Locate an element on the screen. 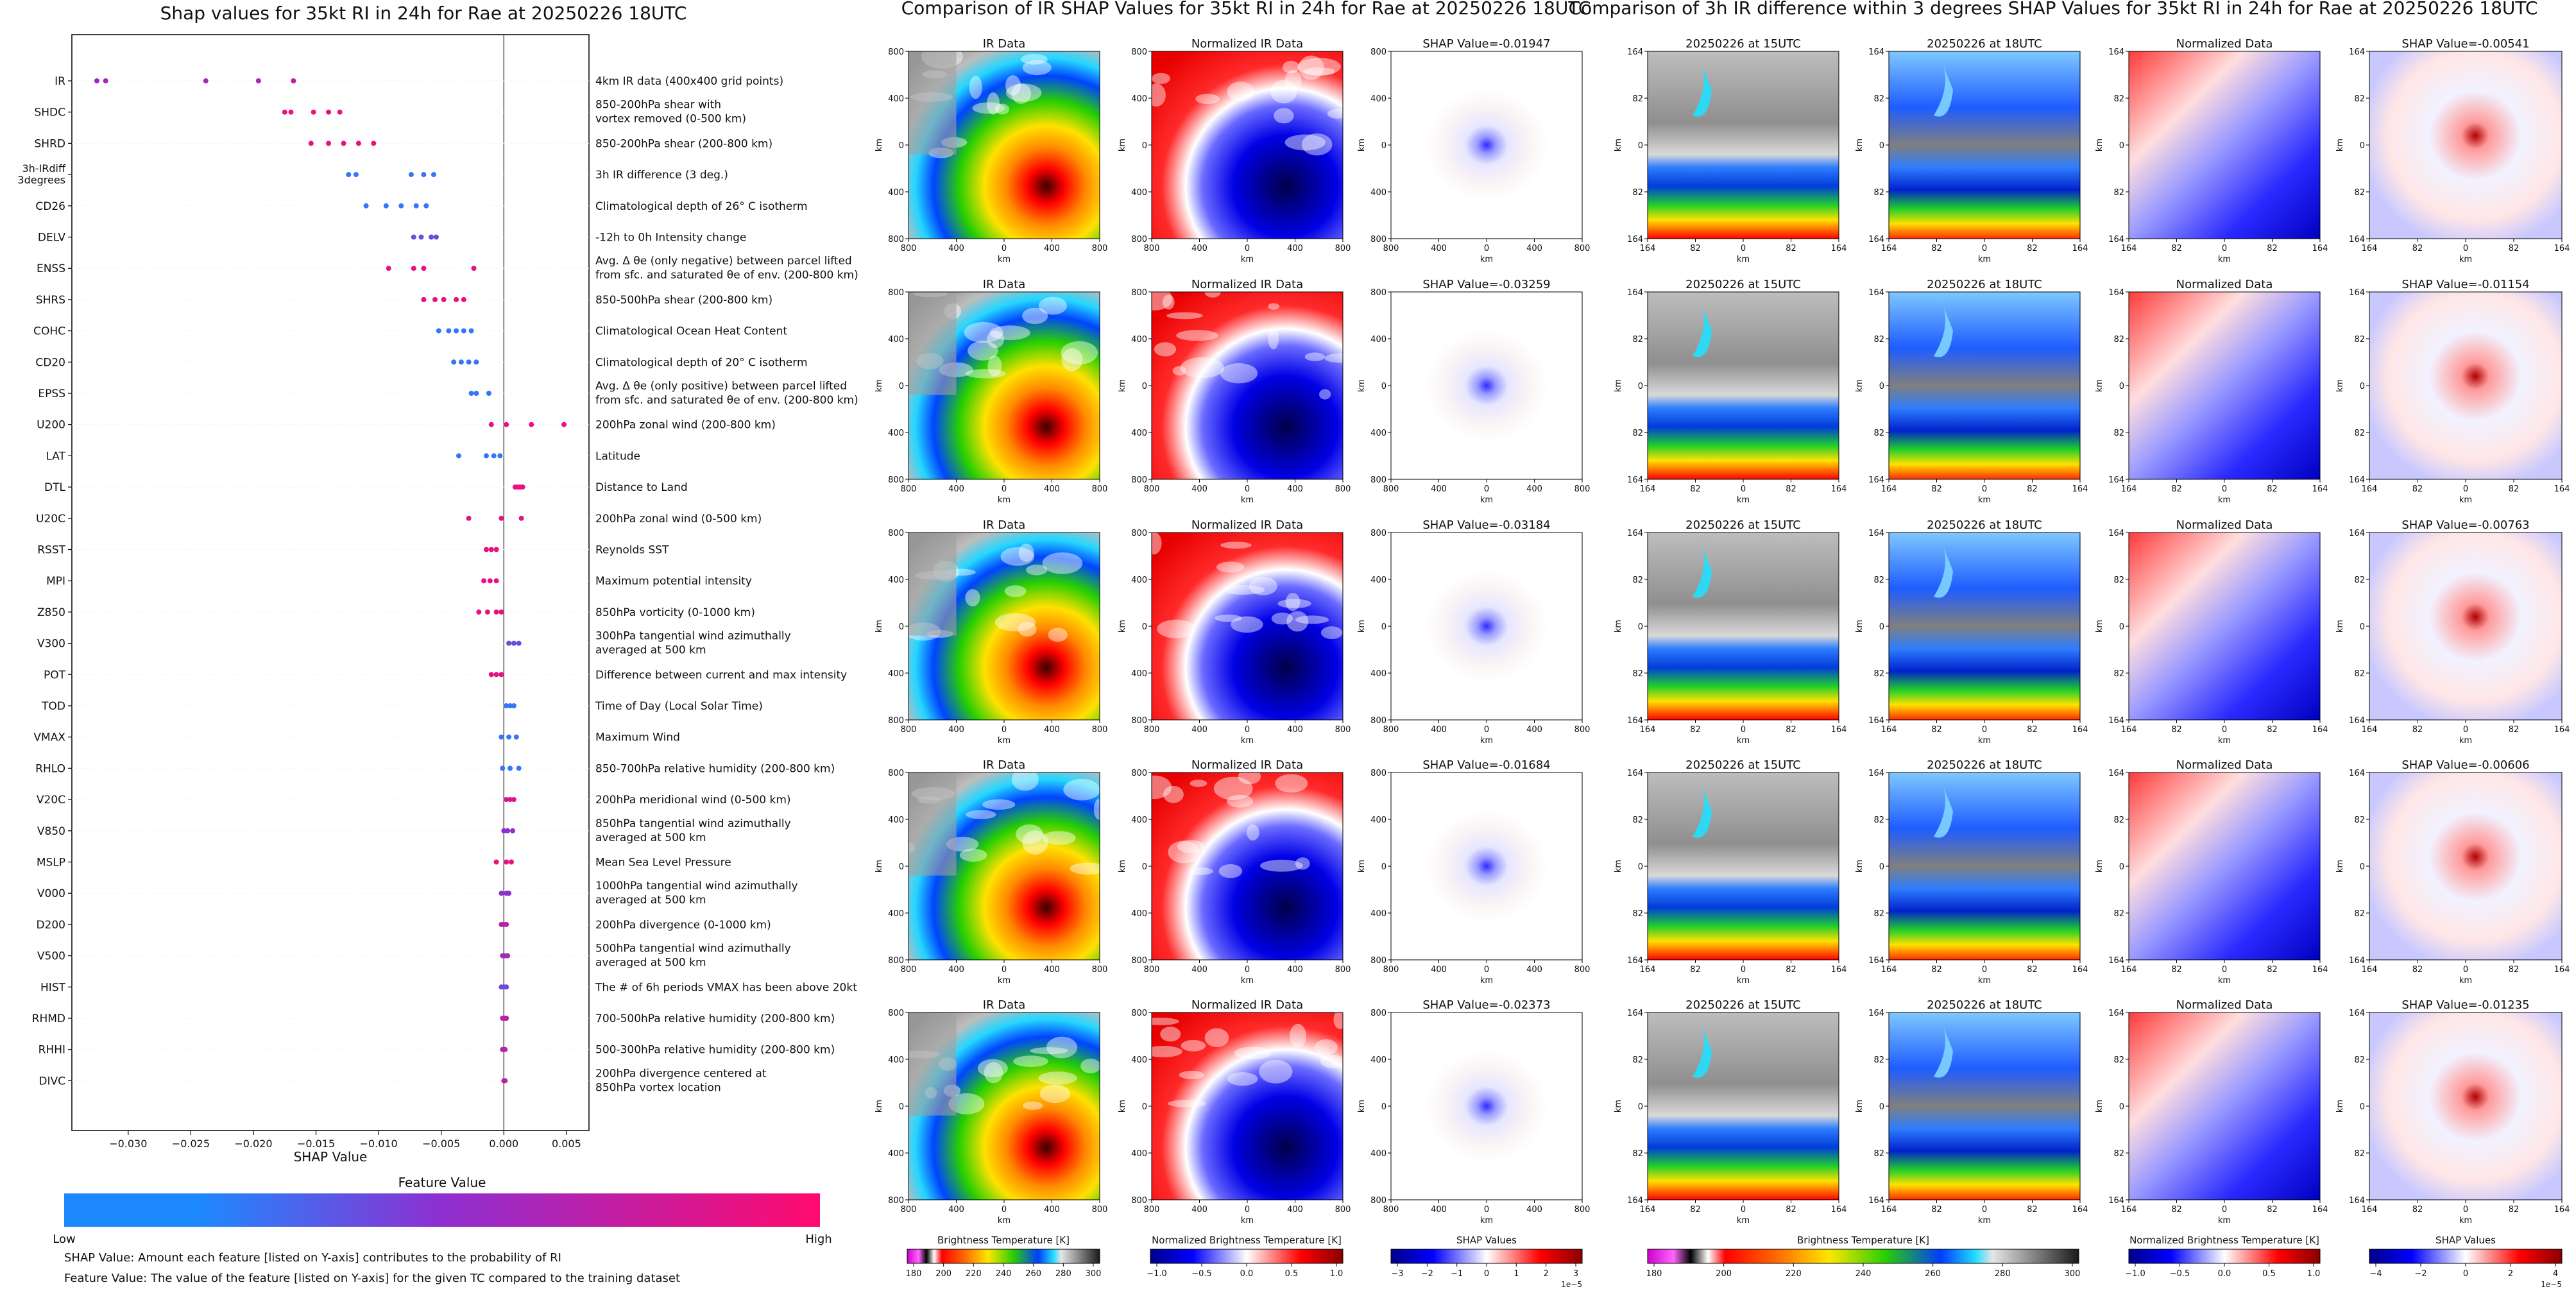 Image resolution: width=2576 pixels, height=1289 pixels. feature-description: Climatological depth of 20° C isotherm is located at coordinates (701, 363).